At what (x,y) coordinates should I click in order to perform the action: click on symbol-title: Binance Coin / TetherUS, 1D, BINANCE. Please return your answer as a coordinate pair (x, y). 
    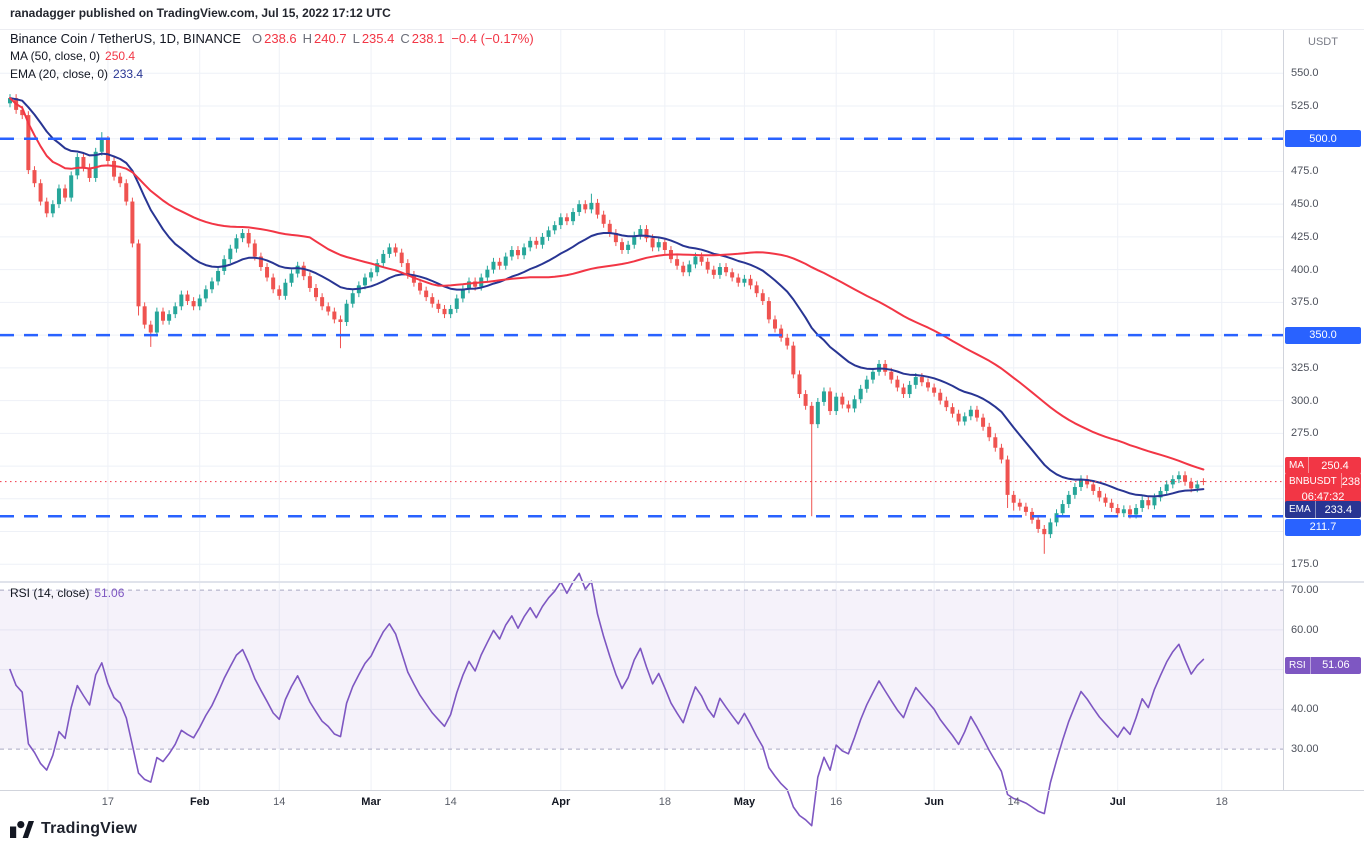
    Looking at the image, I should click on (125, 38).